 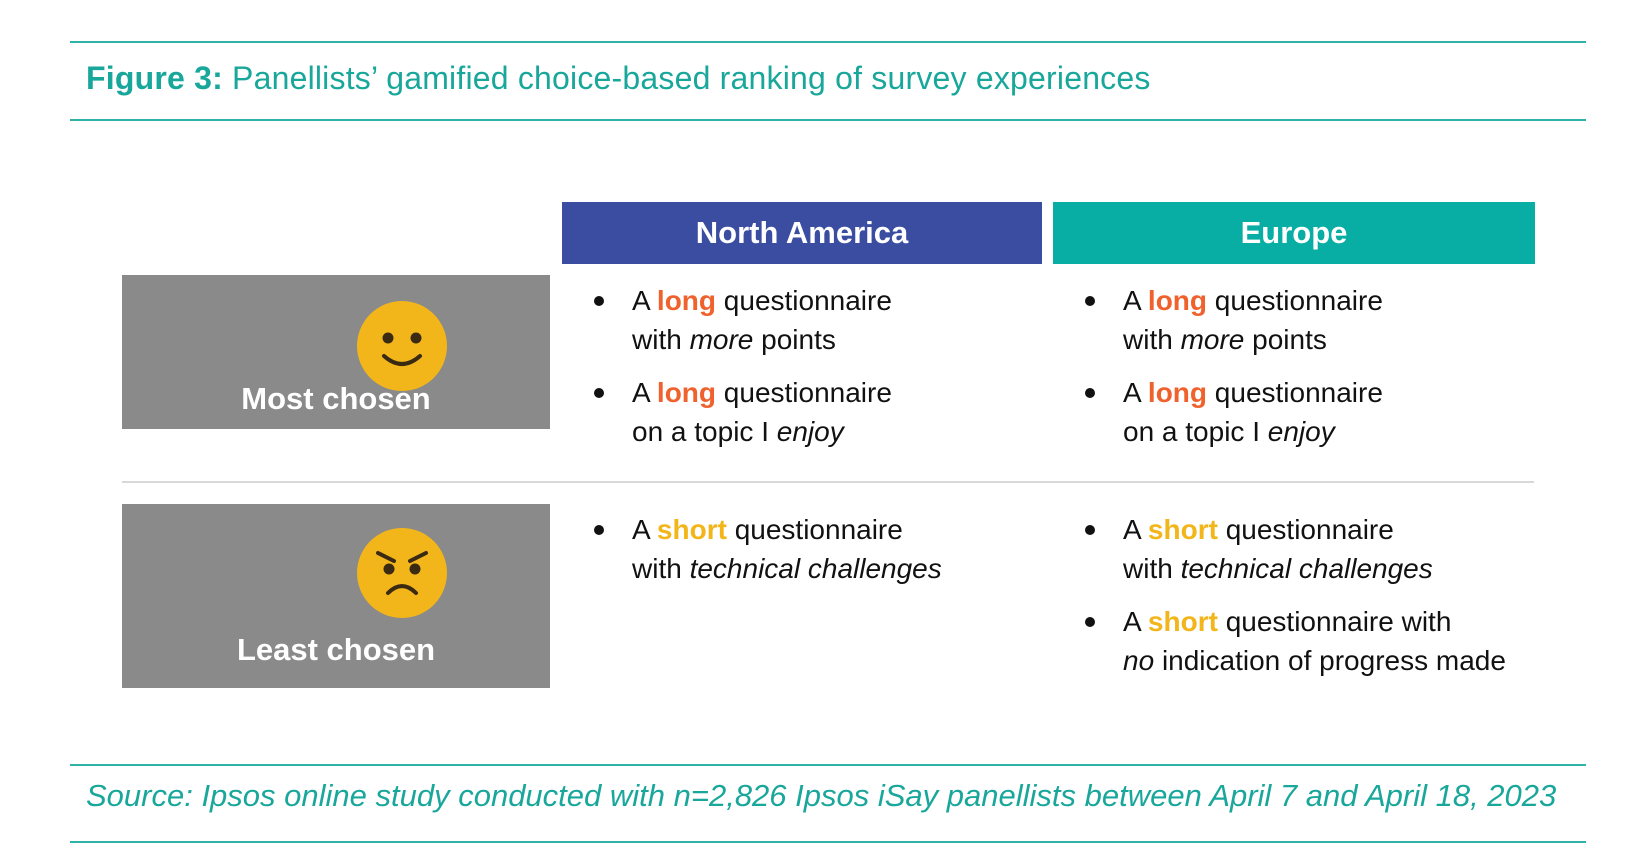 What do you see at coordinates (828, 482) in the screenshot?
I see `row-divider` at bounding box center [828, 482].